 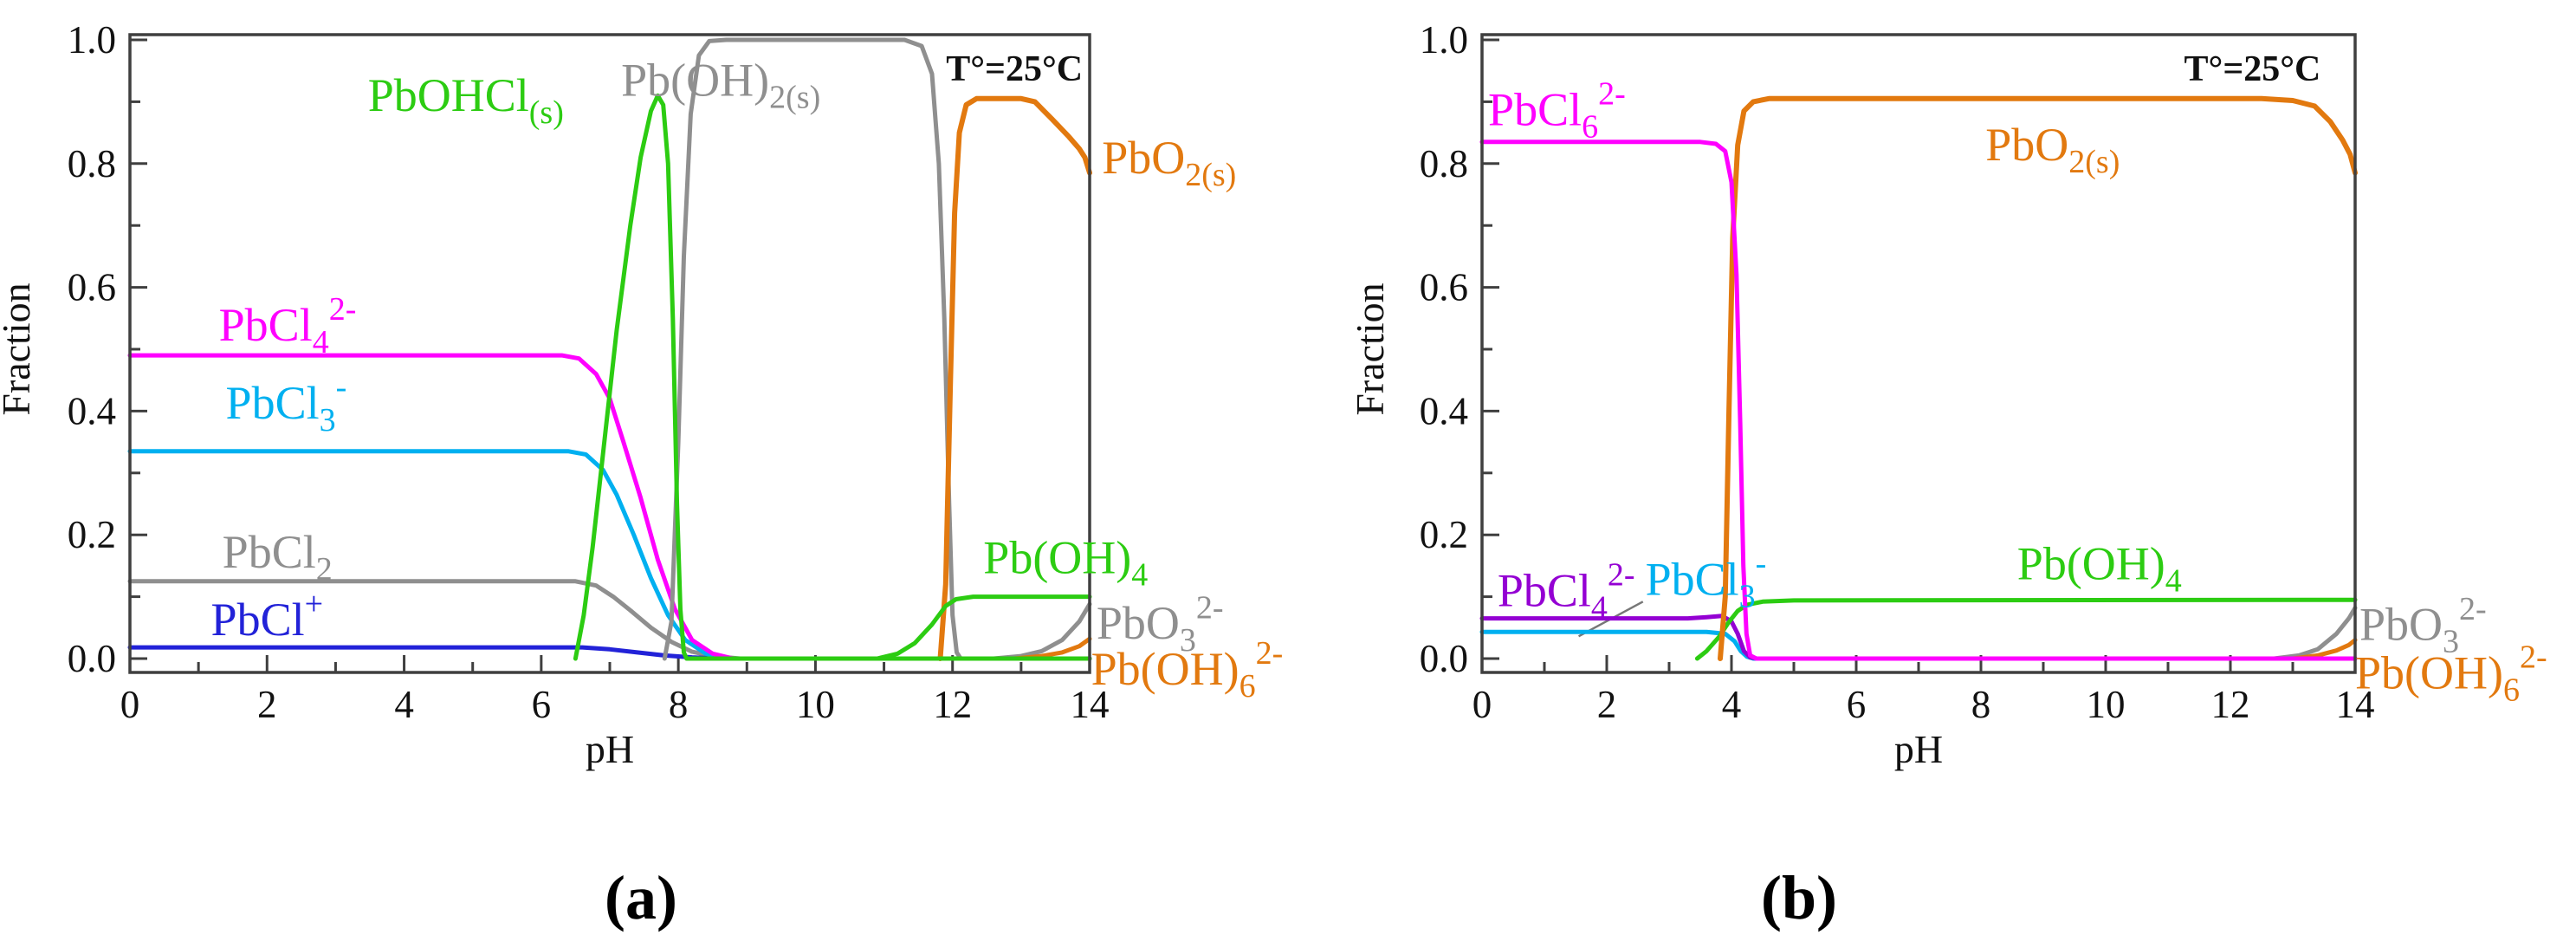 What do you see at coordinates (1160, 624) in the screenshot?
I see `species-label-a-pbo3: PbO32-` at bounding box center [1160, 624].